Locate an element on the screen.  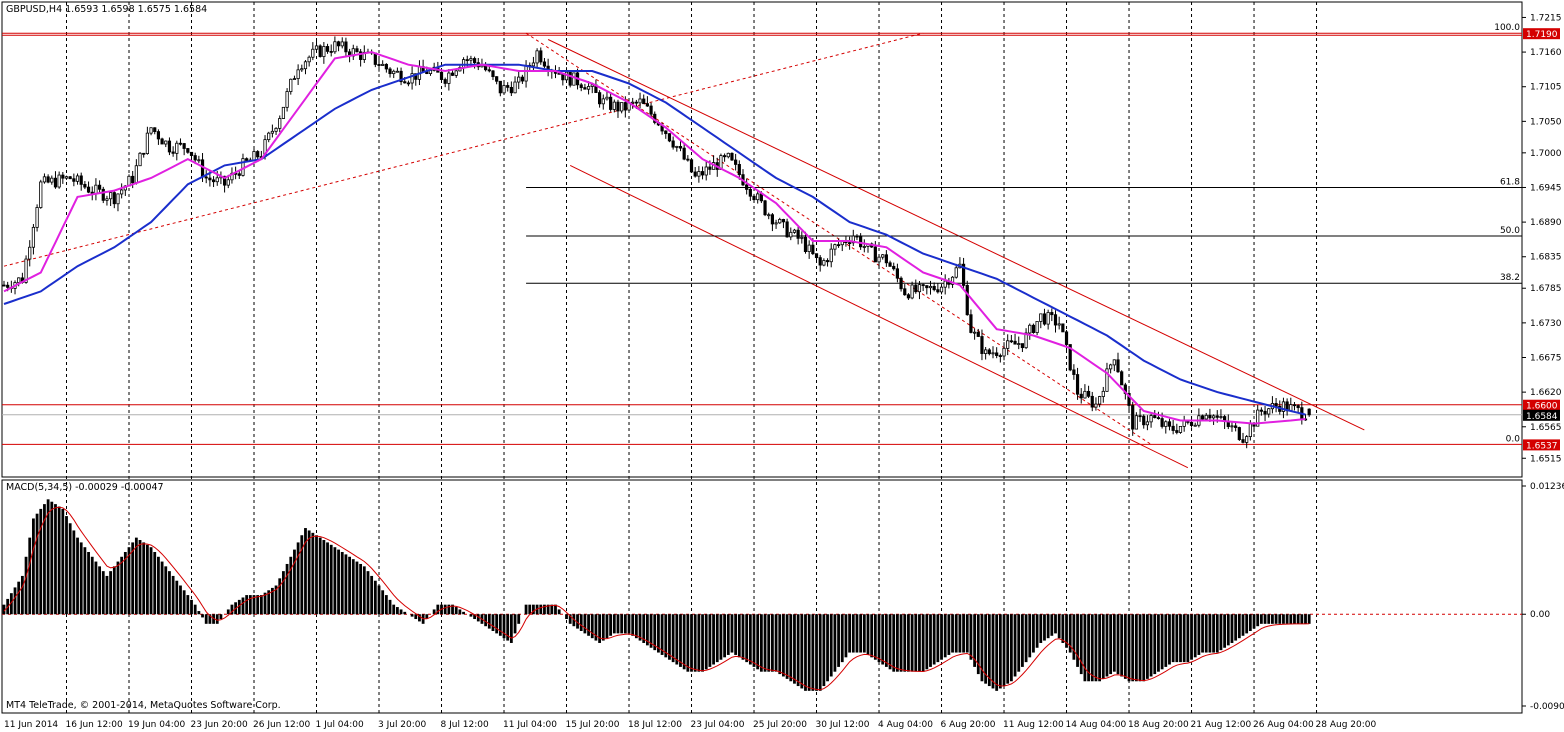
level-price-label: 1.6537 is located at coordinates (1542, 446).